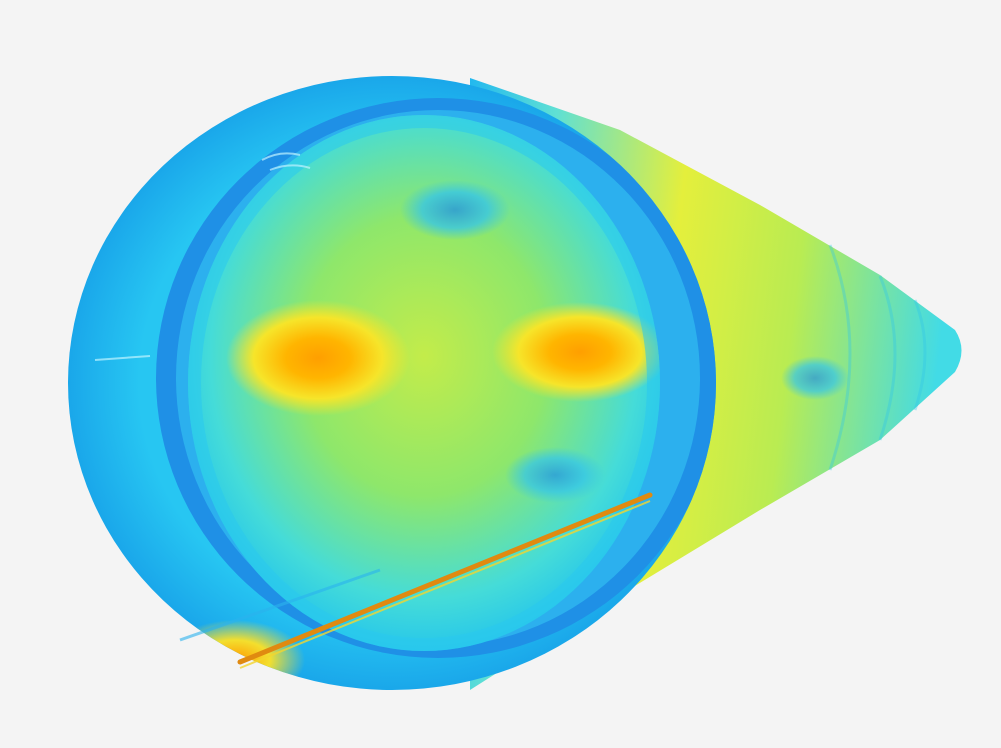  I want to click on hot-spot-left, so click(318, 358).